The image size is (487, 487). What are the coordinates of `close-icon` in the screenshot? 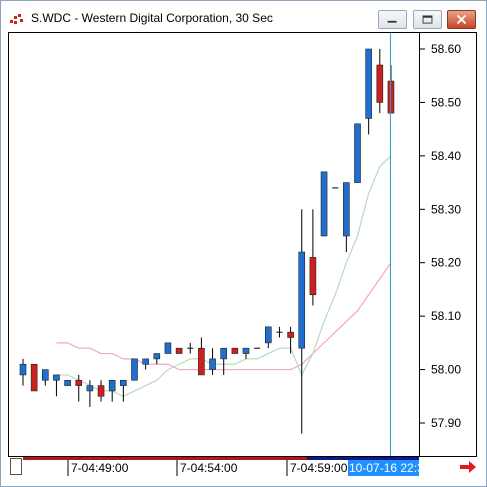 It's located at (461, 19).